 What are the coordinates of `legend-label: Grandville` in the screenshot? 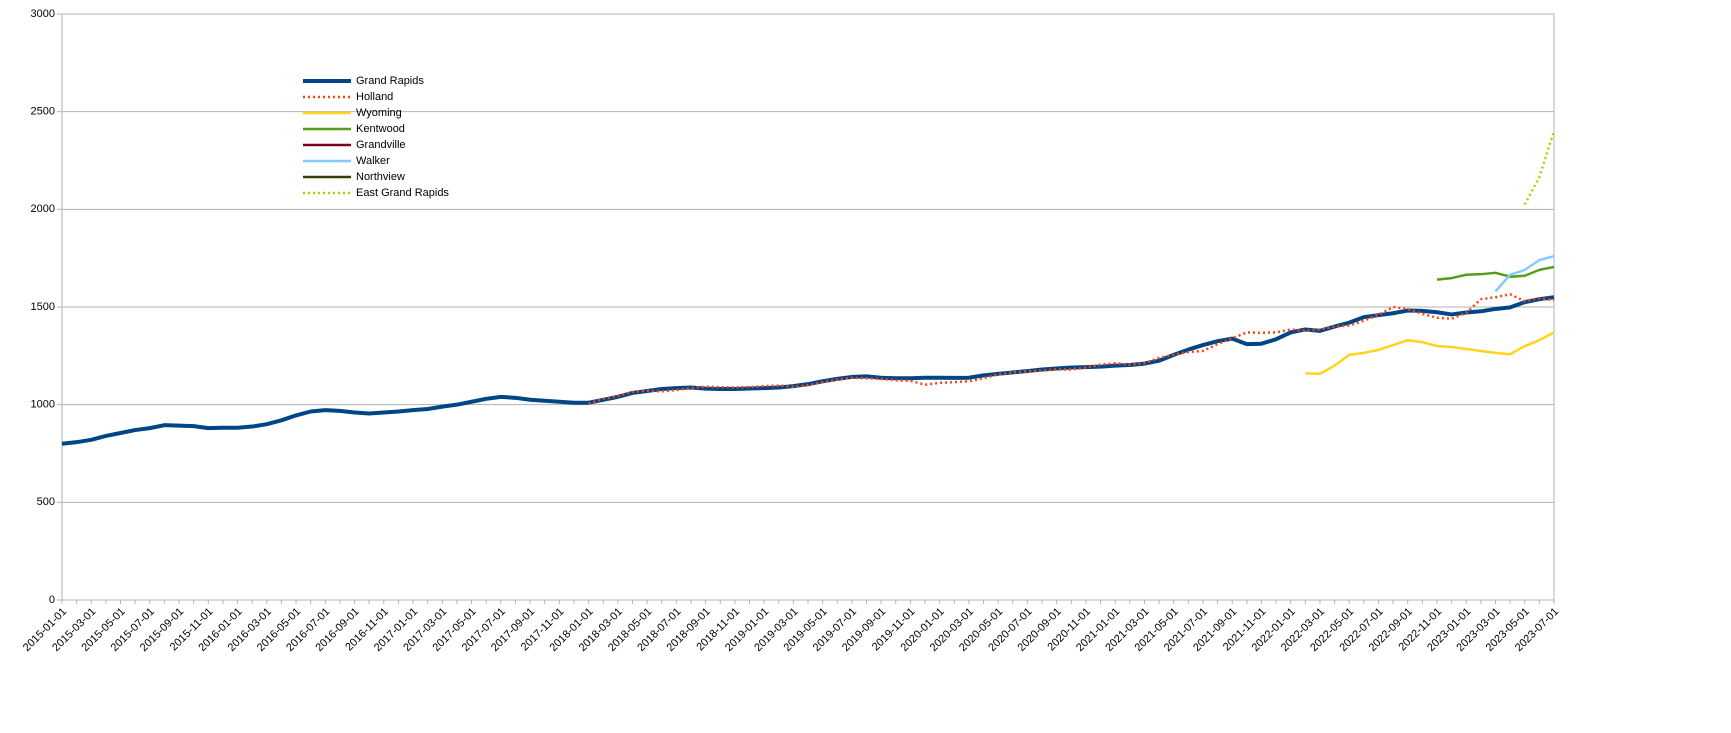 It's located at (381, 145).